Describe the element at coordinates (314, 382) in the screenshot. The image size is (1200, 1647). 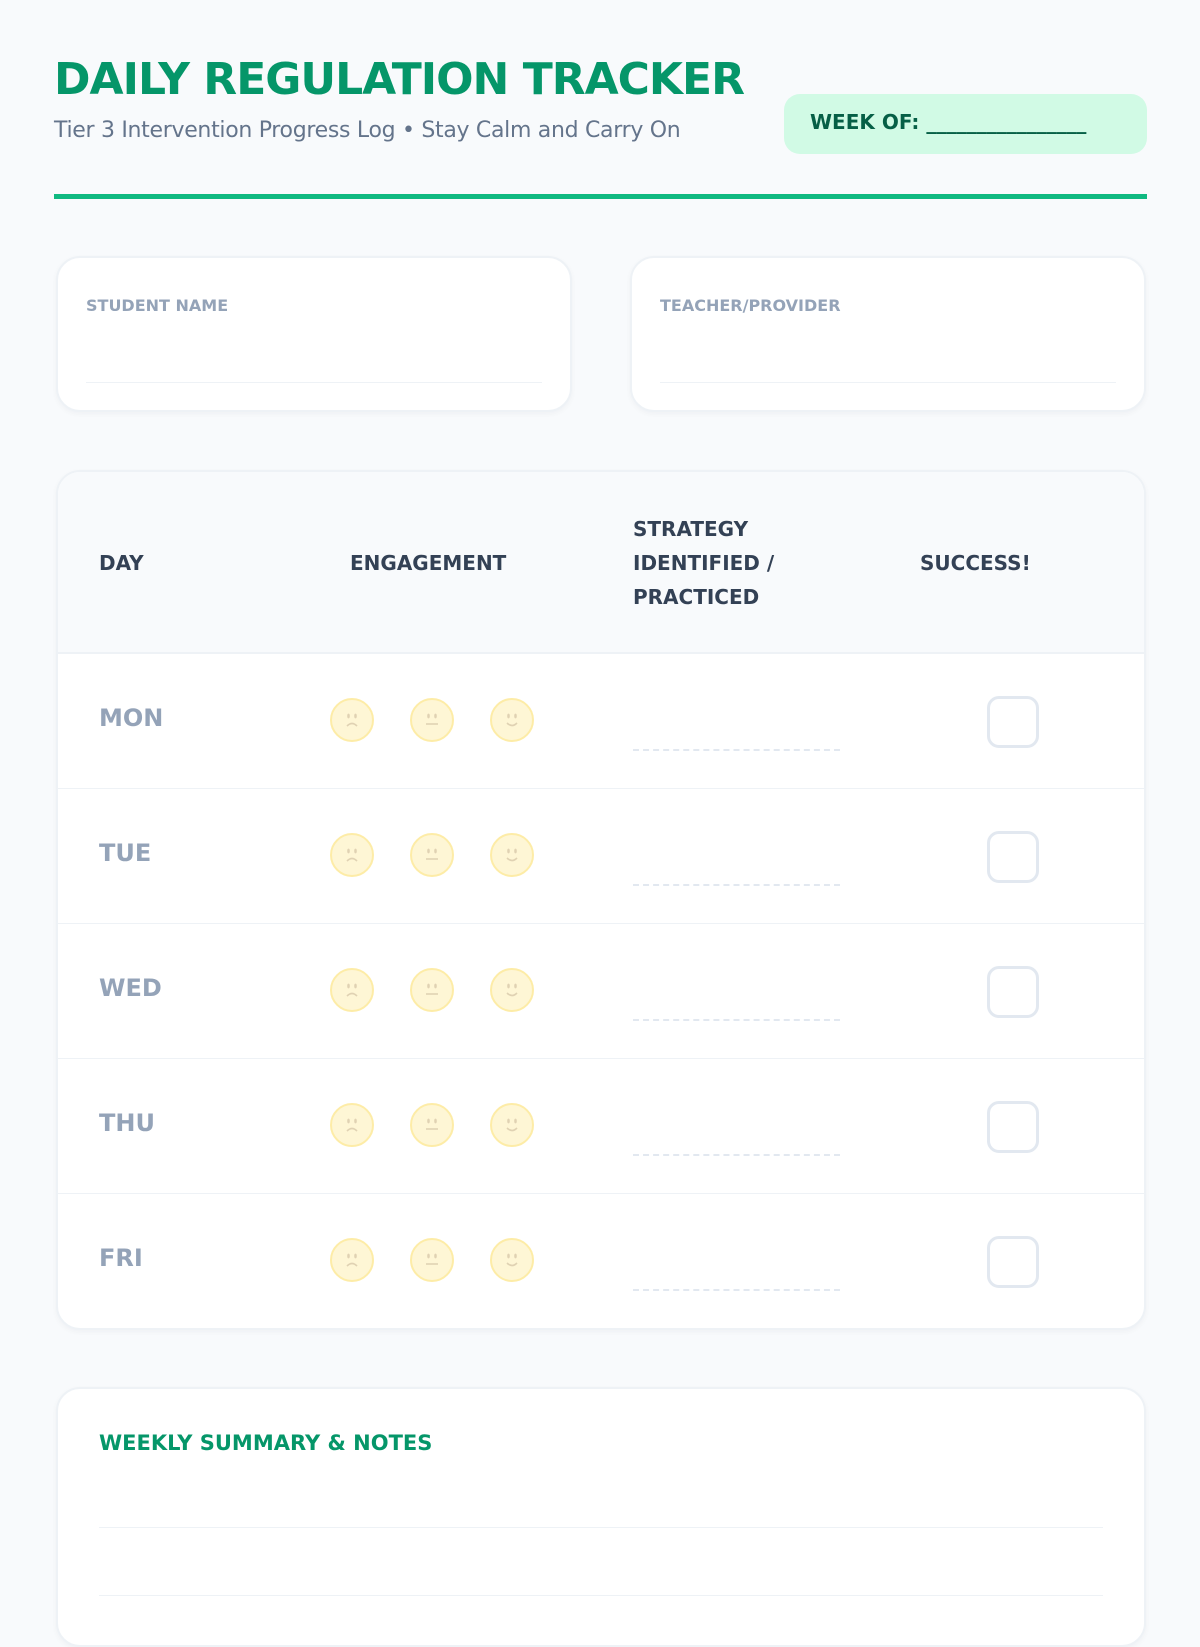
I see `student-name-line` at that location.